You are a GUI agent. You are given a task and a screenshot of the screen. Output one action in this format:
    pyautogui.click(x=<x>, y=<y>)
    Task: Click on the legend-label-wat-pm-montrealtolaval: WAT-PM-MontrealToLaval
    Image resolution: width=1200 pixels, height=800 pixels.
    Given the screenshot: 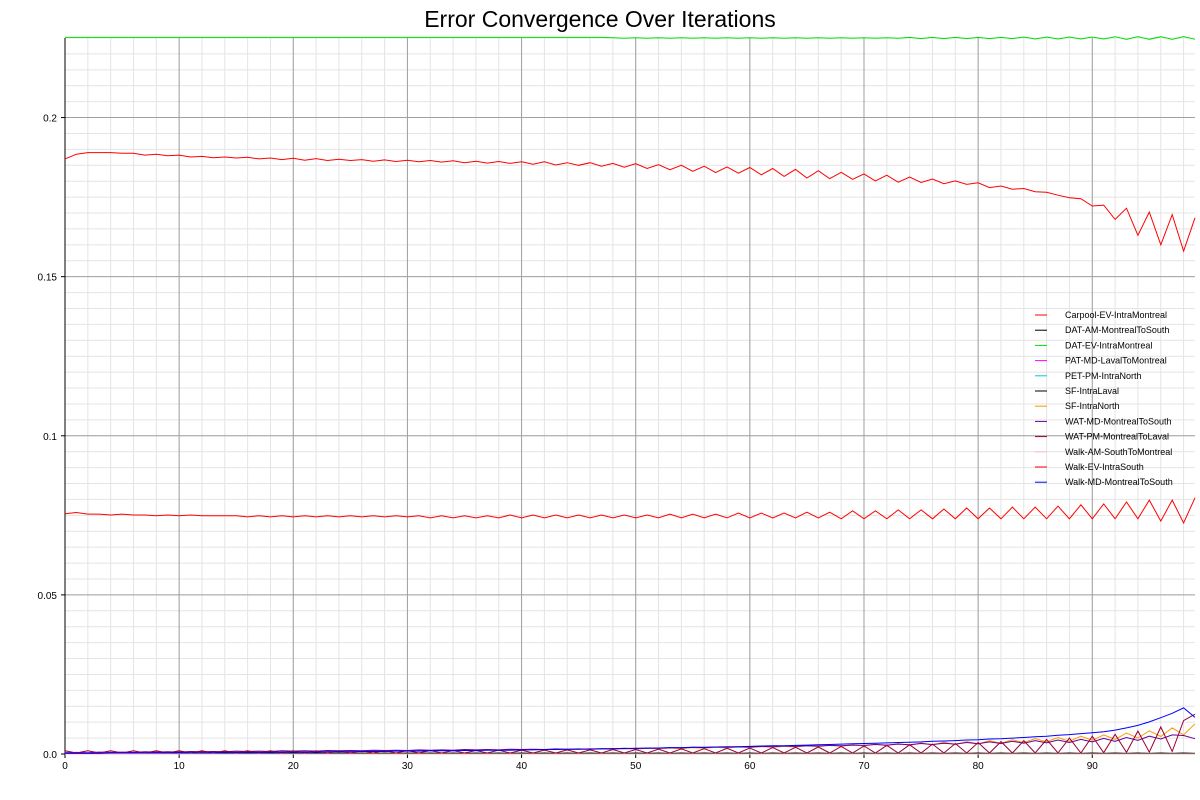 What is the action you would take?
    pyautogui.click(x=1117, y=437)
    